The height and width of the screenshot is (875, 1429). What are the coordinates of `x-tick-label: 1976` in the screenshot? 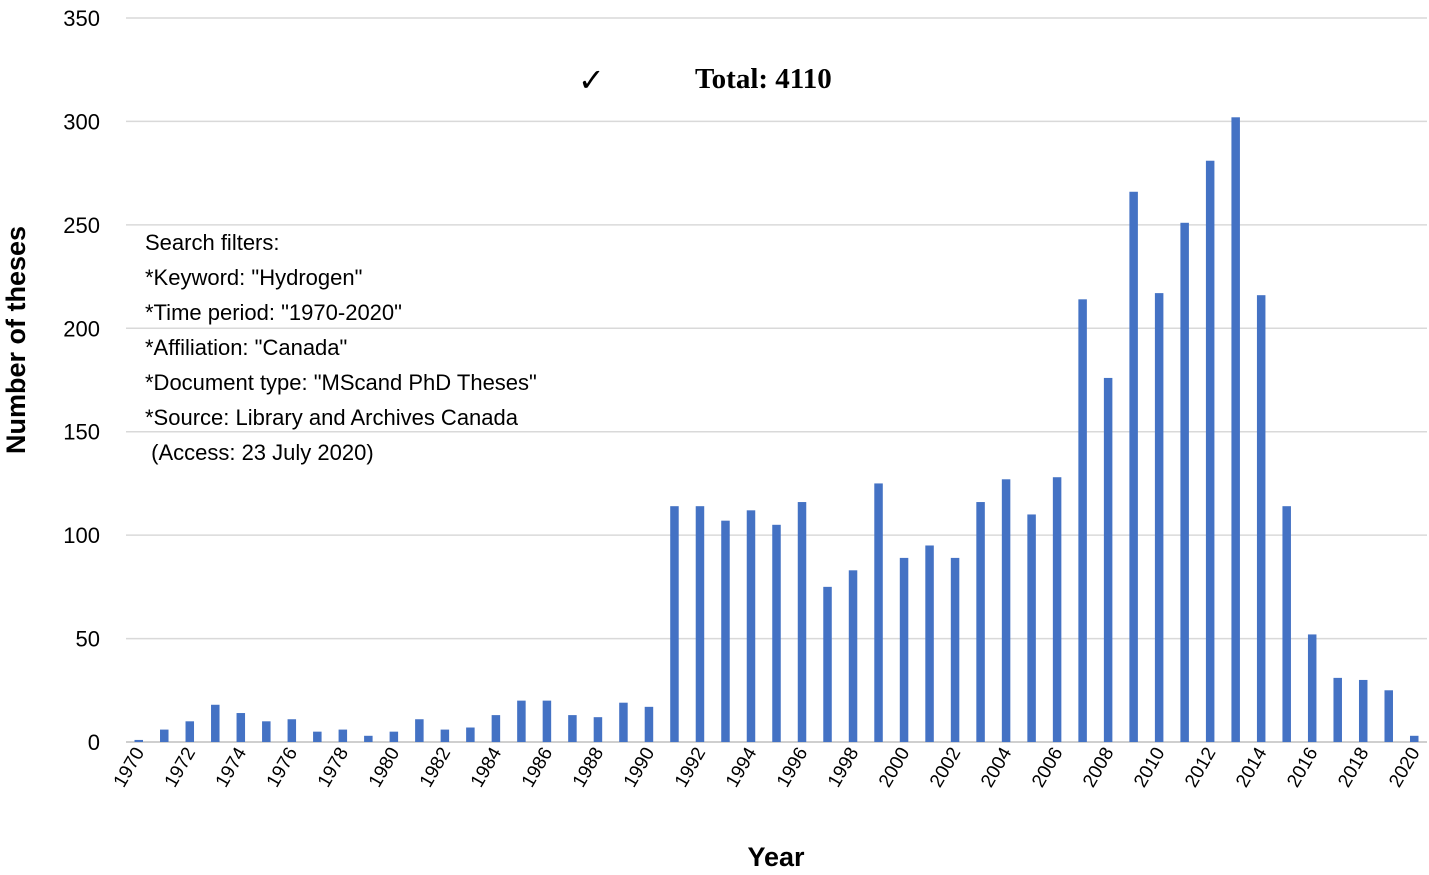 It's located at (282, 767).